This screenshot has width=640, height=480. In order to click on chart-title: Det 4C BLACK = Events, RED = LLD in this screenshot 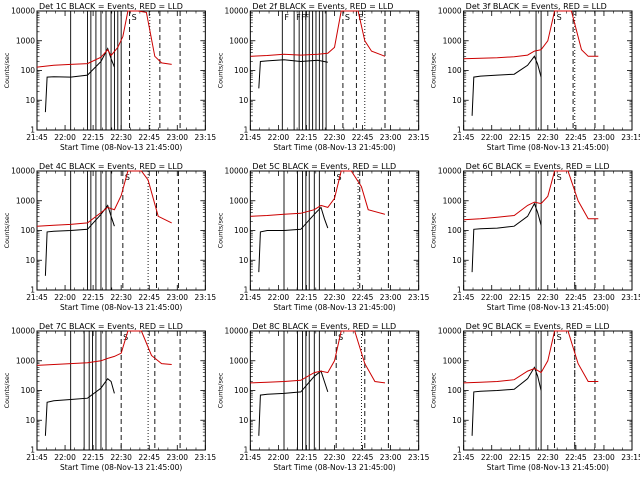, I will do `click(111, 166)`.